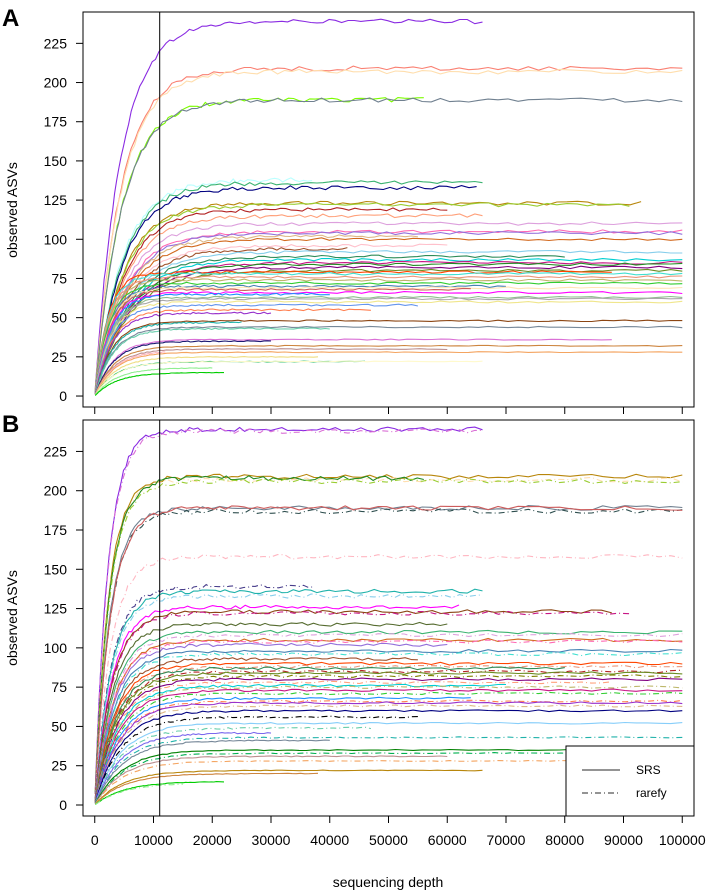 The height and width of the screenshot is (893, 709). Describe the element at coordinates (564, 840) in the screenshot. I see `x-tick-label: 80000` at that location.